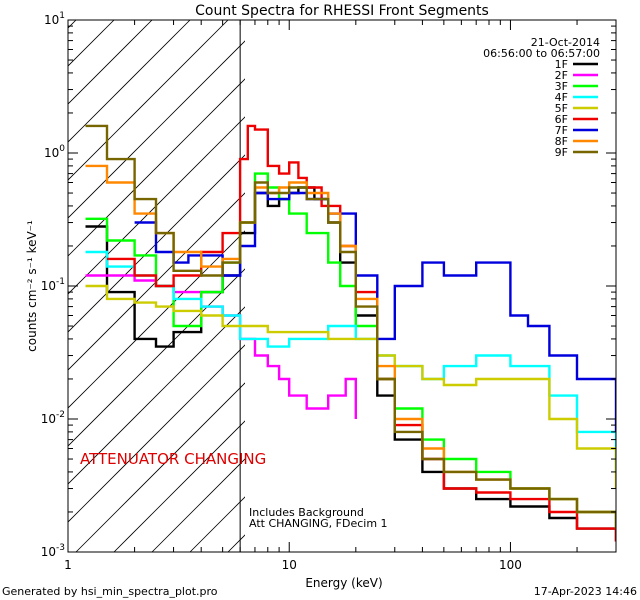  Describe the element at coordinates (561, 152) in the screenshot. I see `legend-label: 9F` at that location.